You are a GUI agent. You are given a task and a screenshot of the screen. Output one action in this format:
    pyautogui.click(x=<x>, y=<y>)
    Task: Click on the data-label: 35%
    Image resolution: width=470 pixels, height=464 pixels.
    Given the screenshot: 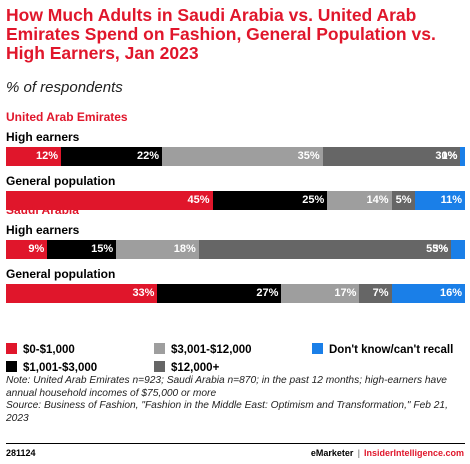 What is the action you would take?
    pyautogui.click(x=308, y=156)
    